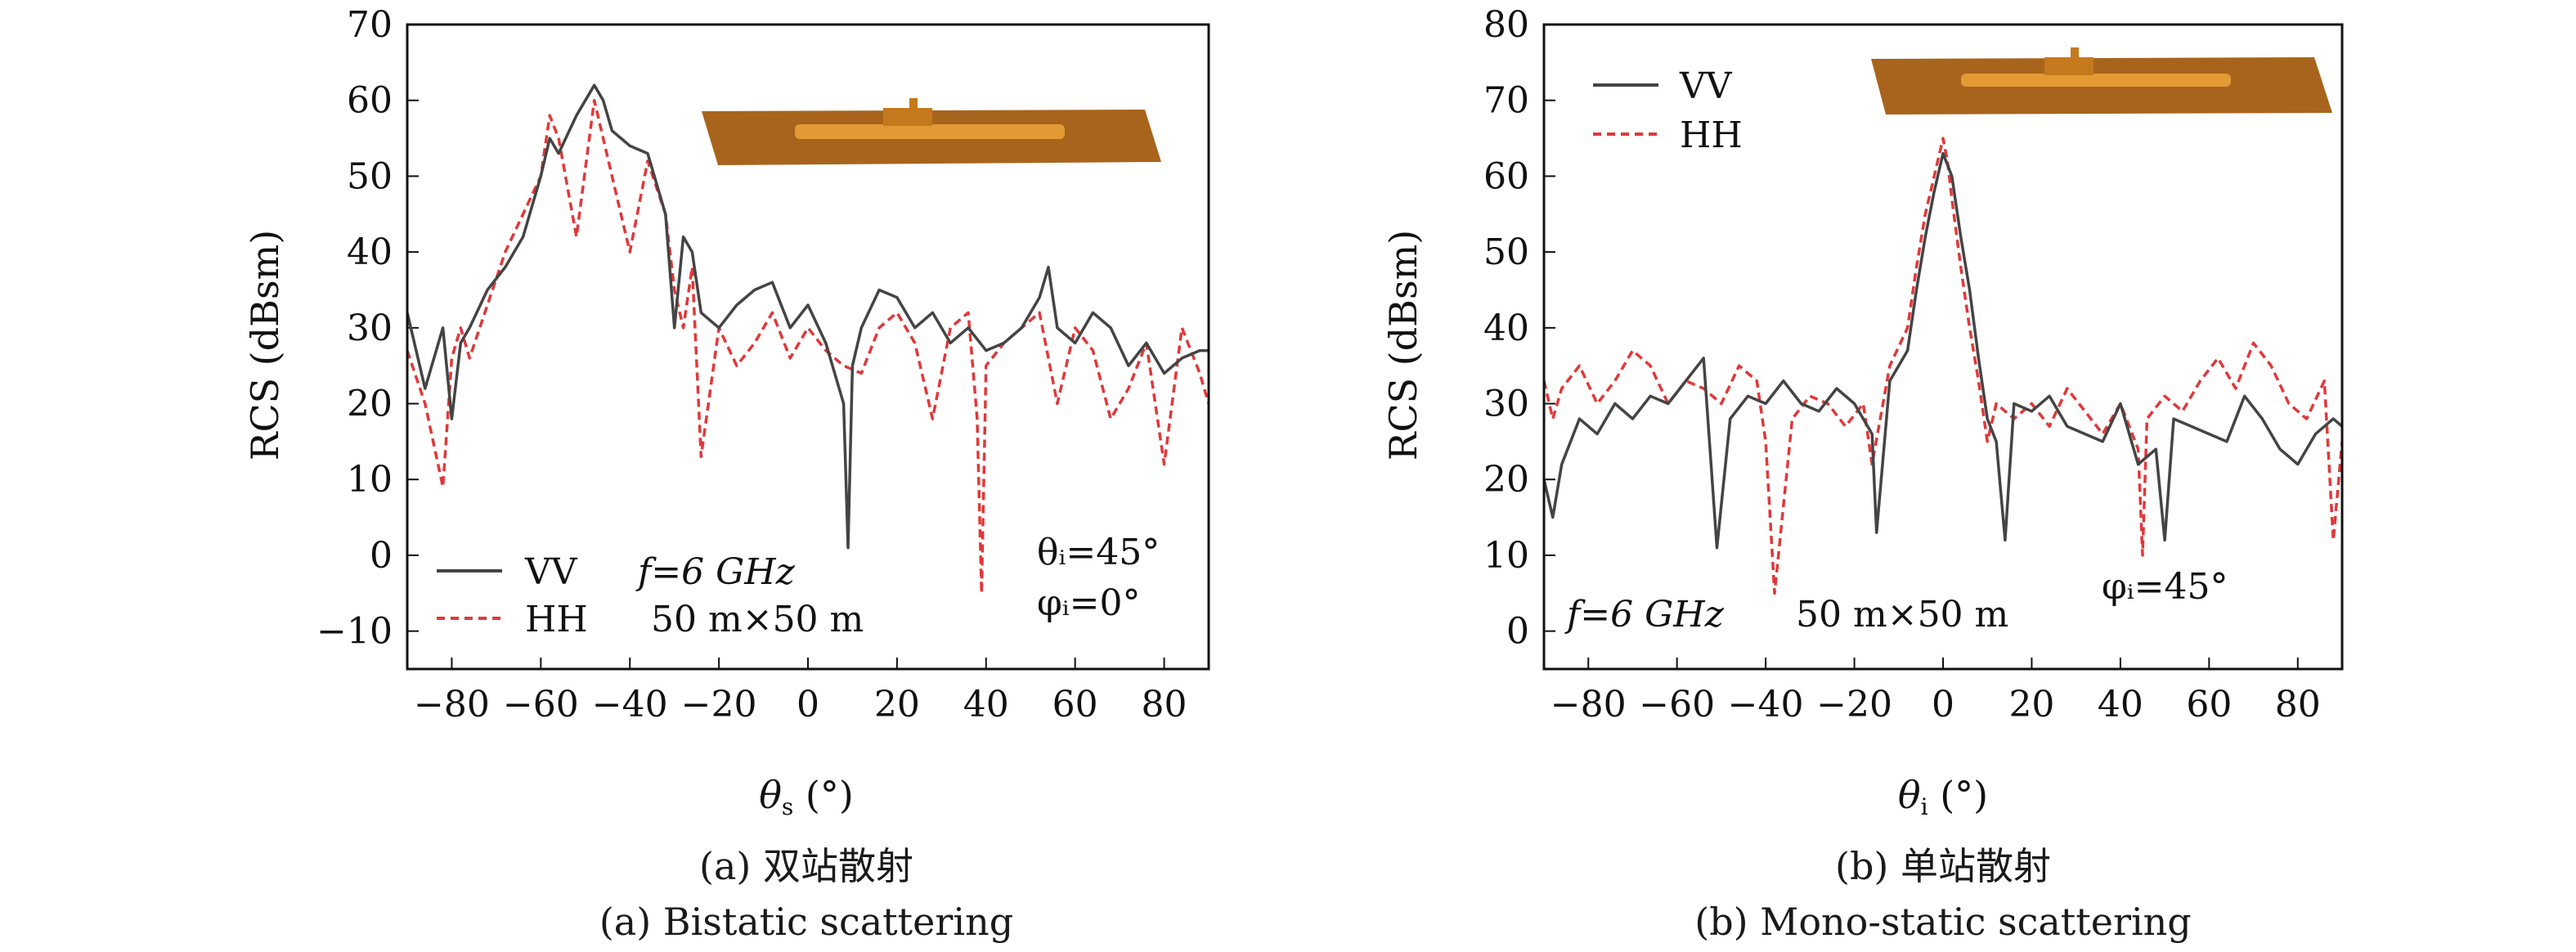  I want to click on series-line-vv, so click(1943, 350).